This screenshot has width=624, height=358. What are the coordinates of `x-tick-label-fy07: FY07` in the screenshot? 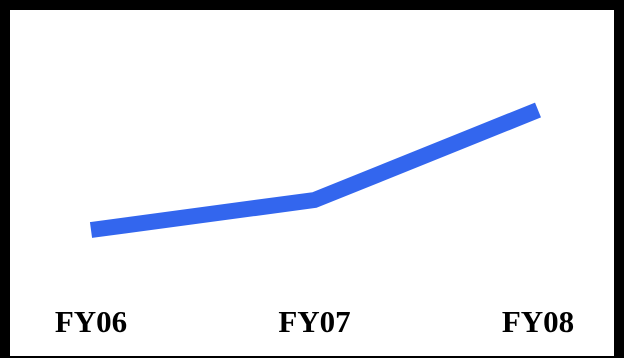 It's located at (314, 321).